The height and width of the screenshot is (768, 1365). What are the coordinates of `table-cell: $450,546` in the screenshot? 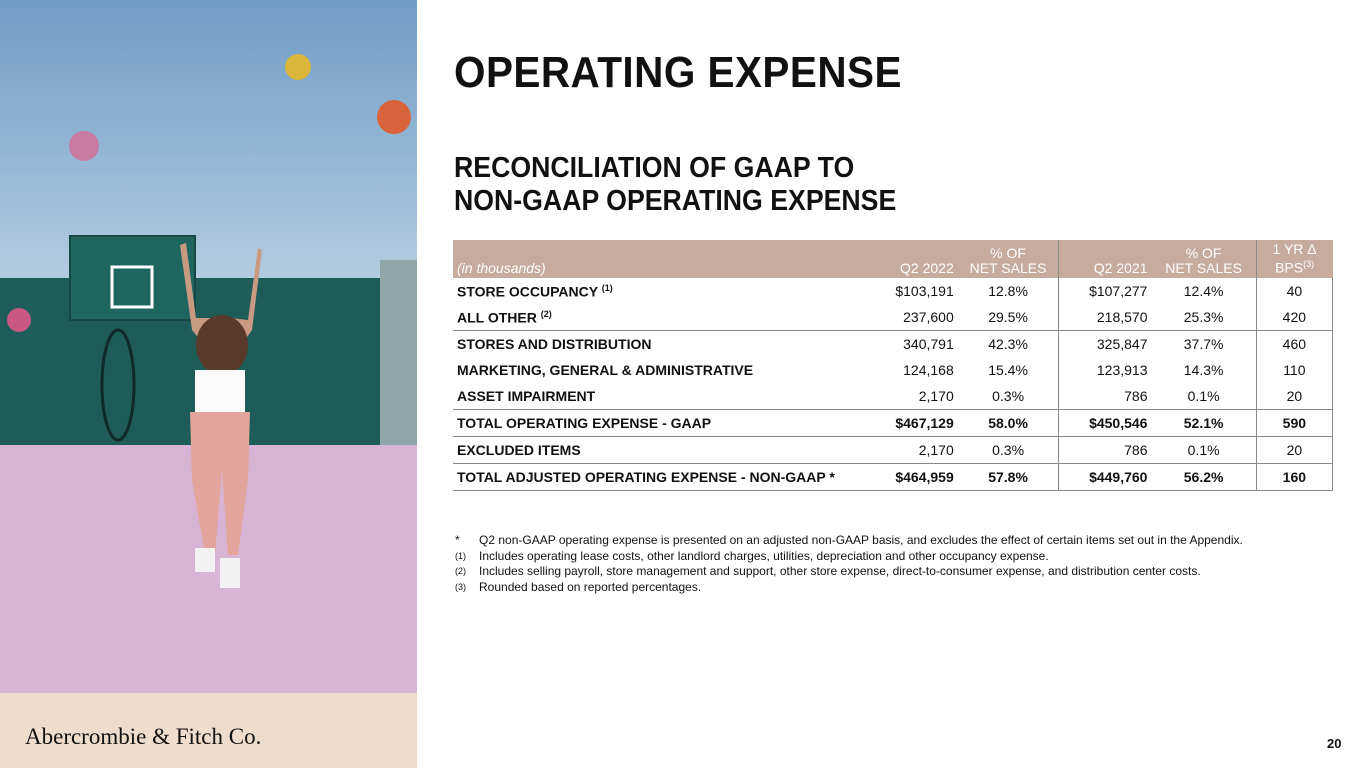 It's located at (1105, 423).